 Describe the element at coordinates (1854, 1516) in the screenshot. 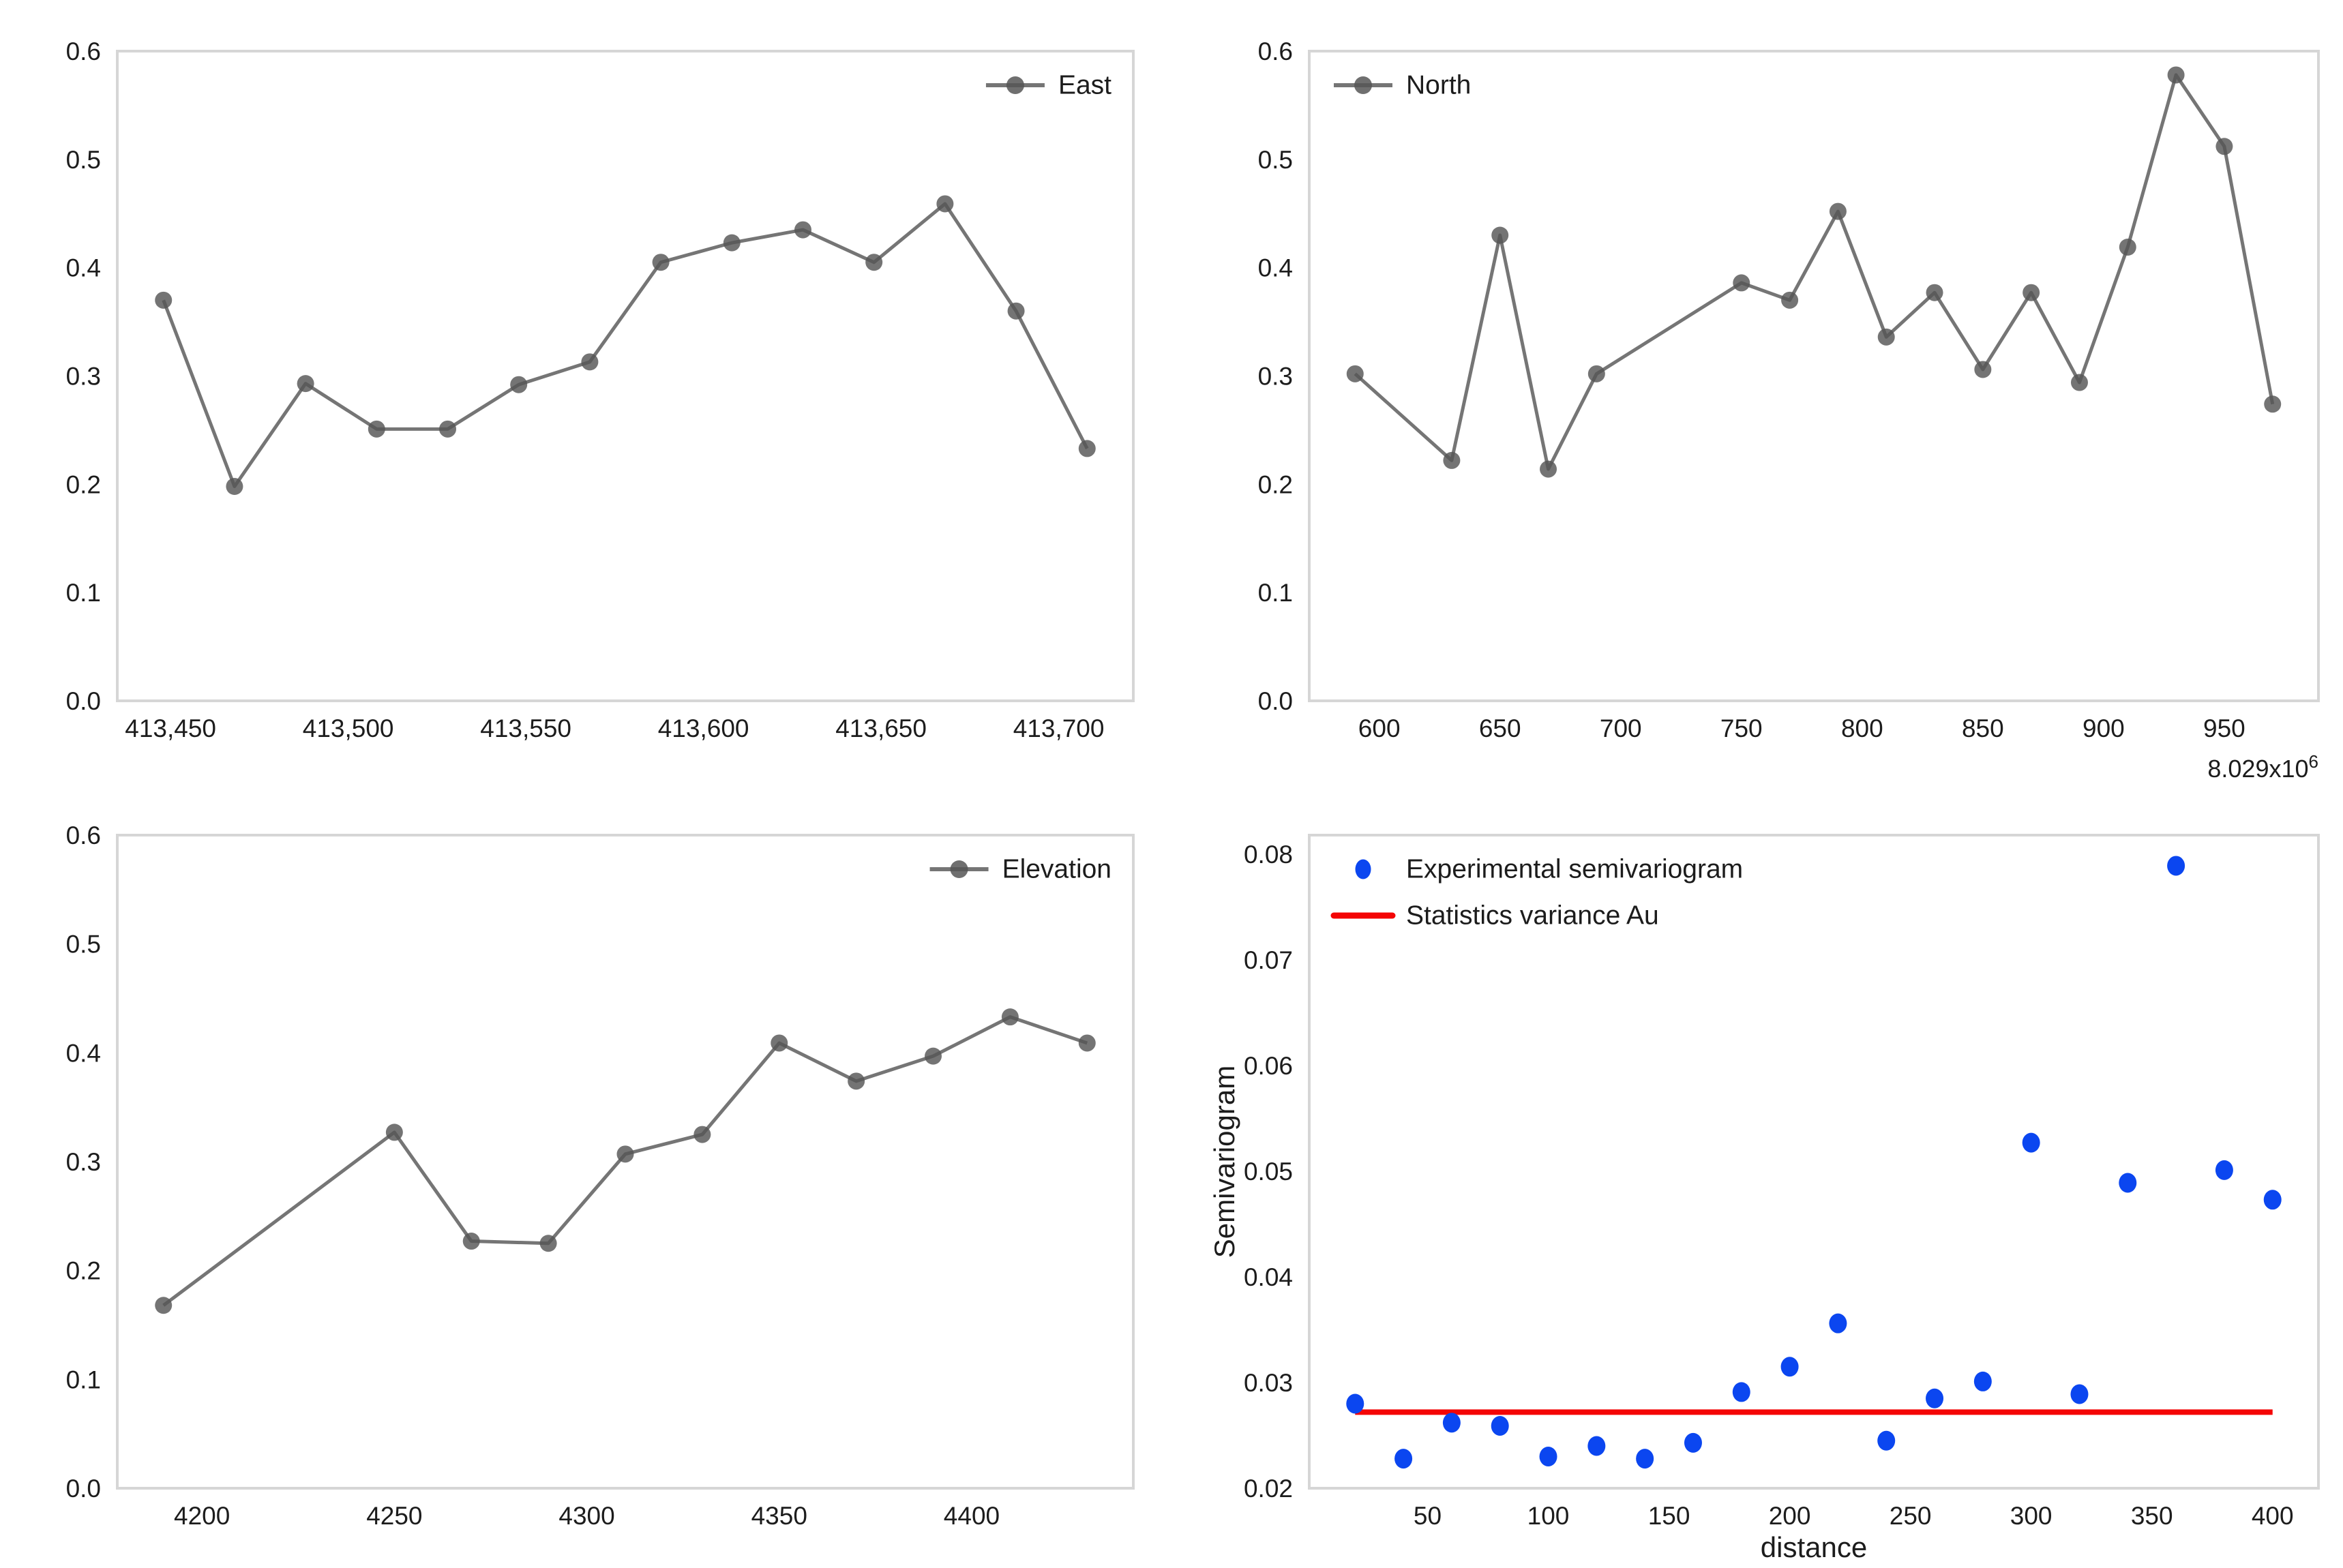

I see `semivariogram-x-tick-labels: 50 100 150 200 250 300 350 400` at that location.